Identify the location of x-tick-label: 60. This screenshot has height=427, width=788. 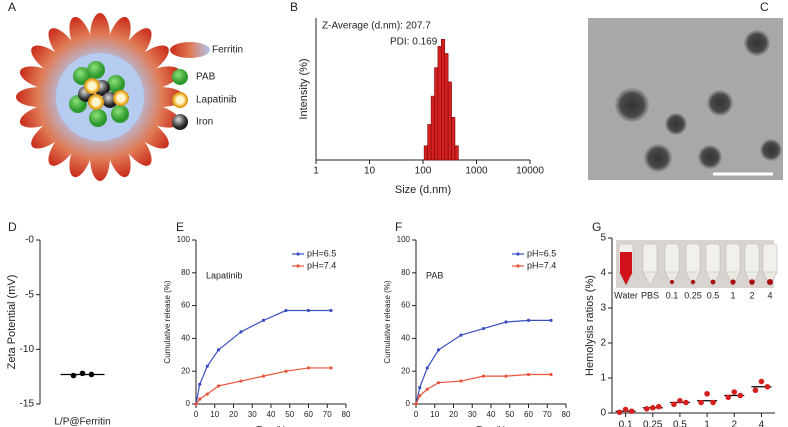
(308, 414).